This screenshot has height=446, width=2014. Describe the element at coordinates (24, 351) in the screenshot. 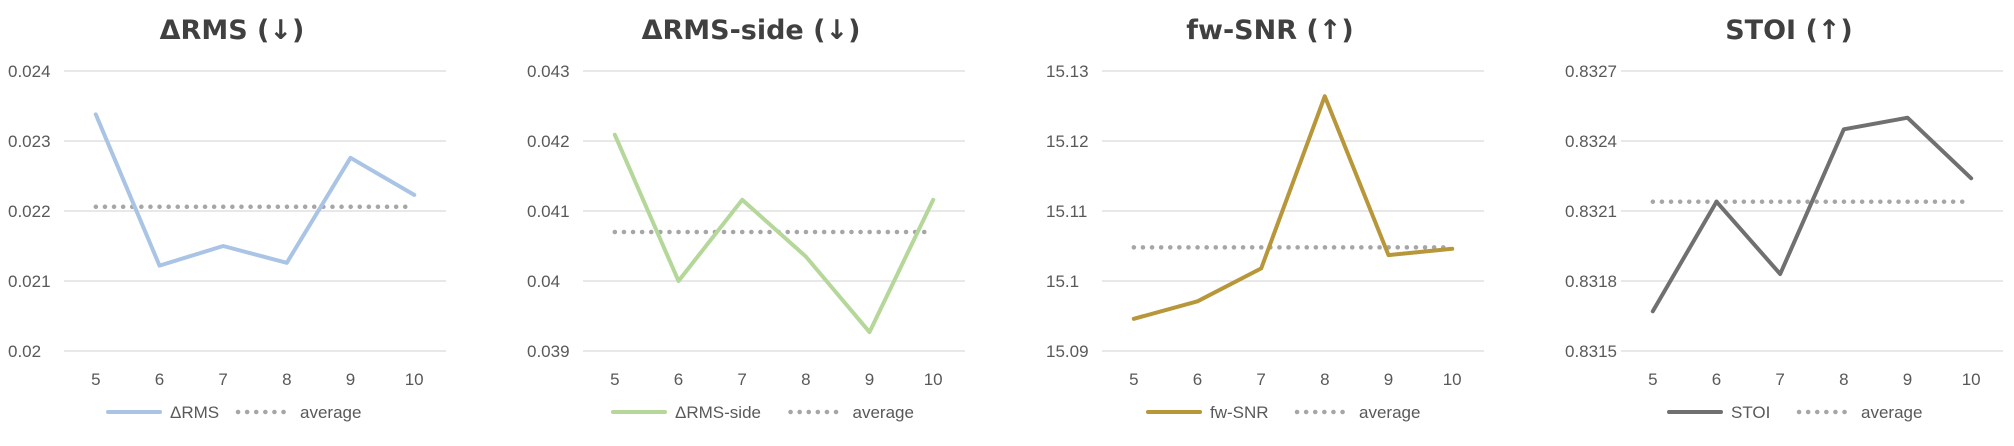

I see `y-tick-label: 0.02` at that location.